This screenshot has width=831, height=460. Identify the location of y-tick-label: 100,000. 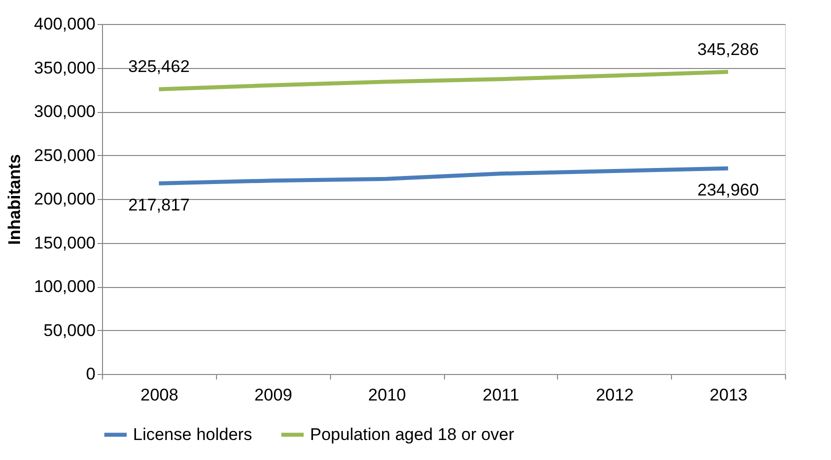
(65, 286).